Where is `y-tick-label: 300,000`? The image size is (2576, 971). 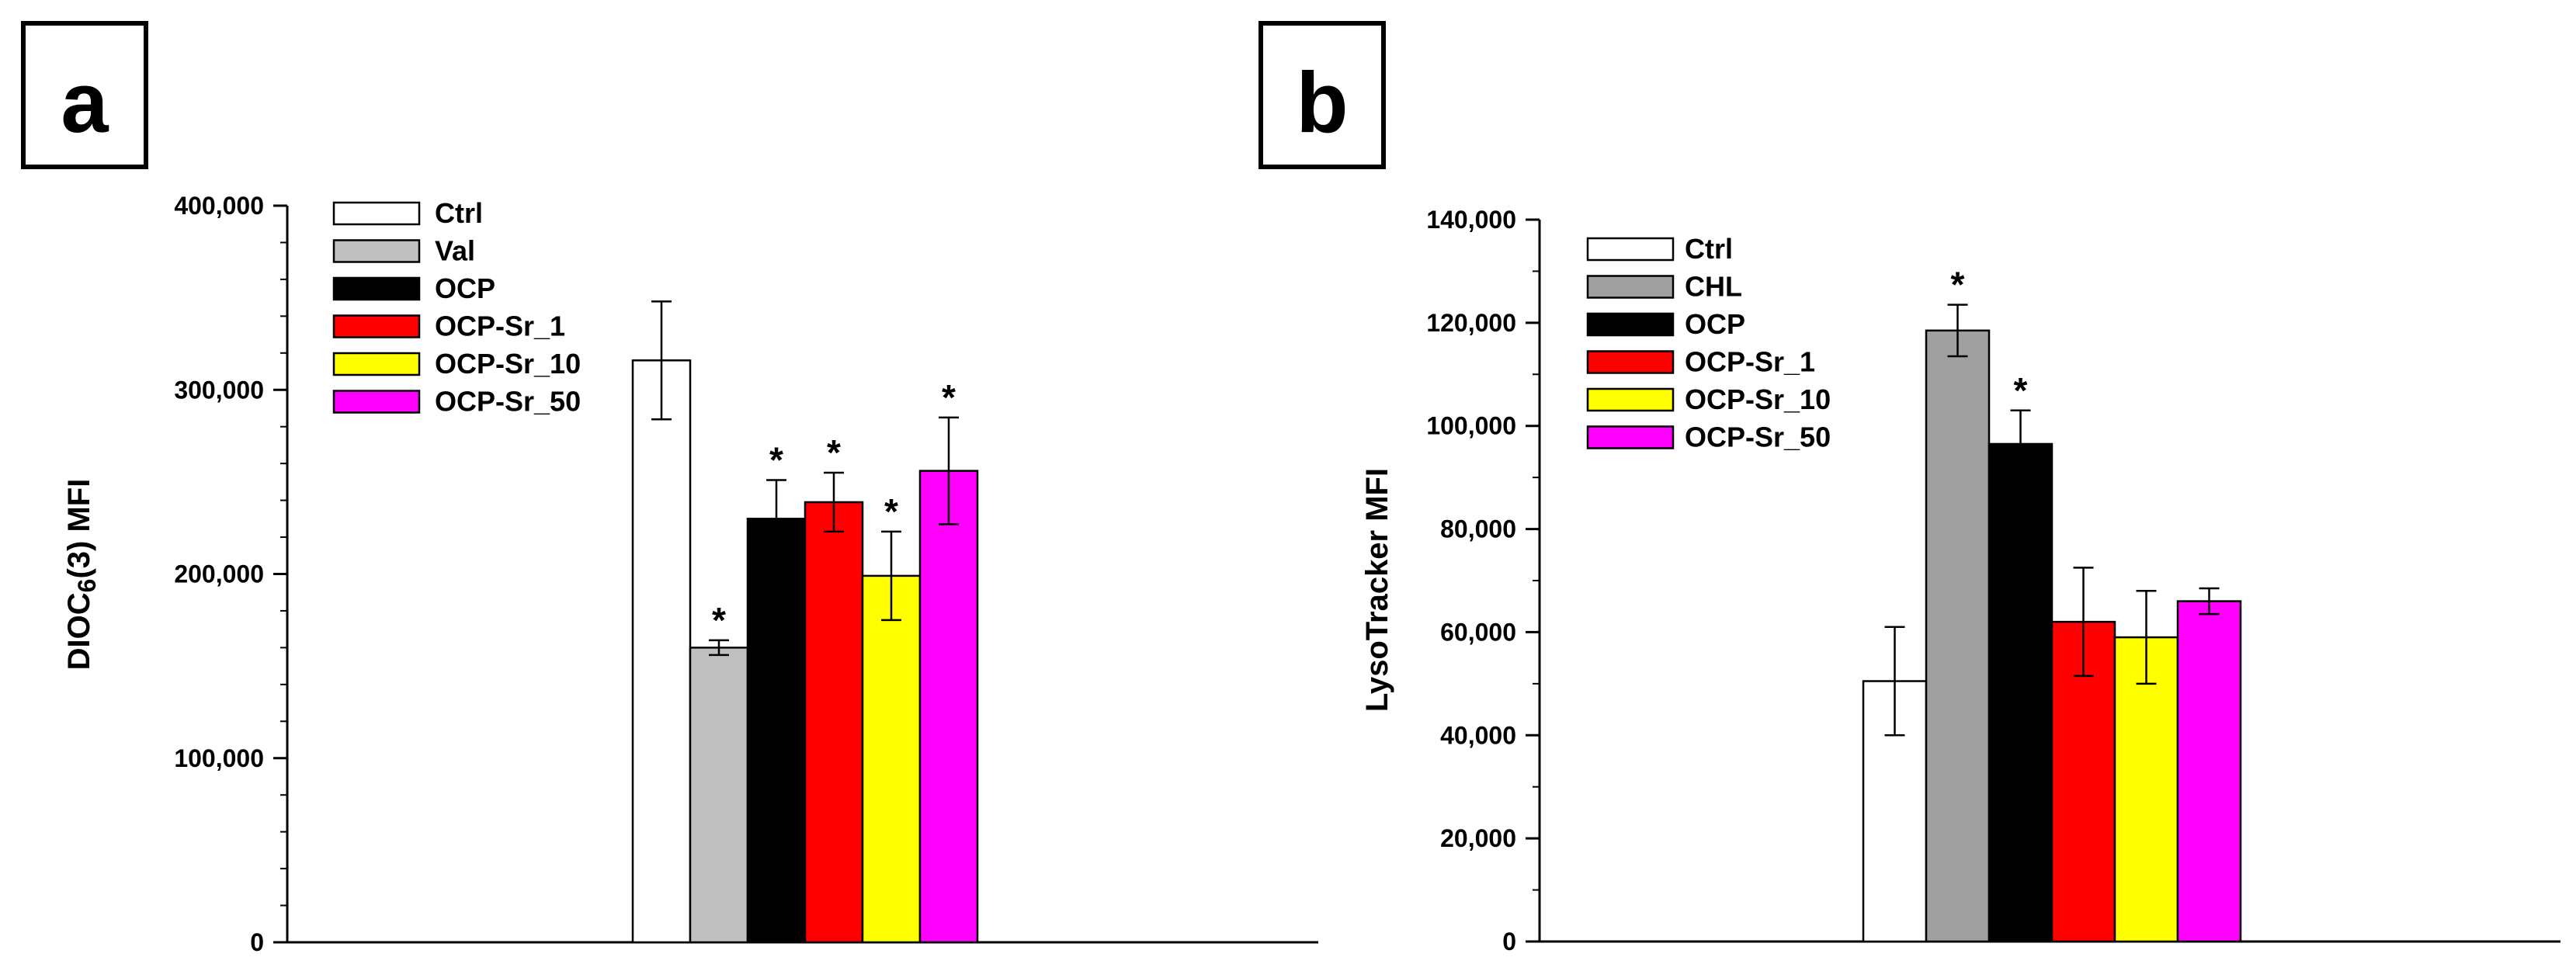
y-tick-label: 300,000 is located at coordinates (219, 390).